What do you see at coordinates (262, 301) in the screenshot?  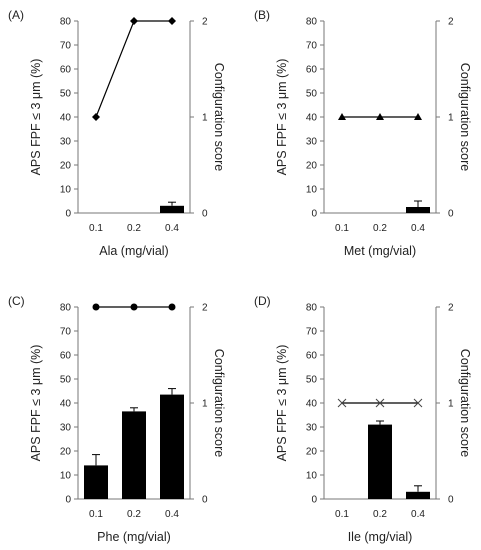 I see `panel-label: (D)` at bounding box center [262, 301].